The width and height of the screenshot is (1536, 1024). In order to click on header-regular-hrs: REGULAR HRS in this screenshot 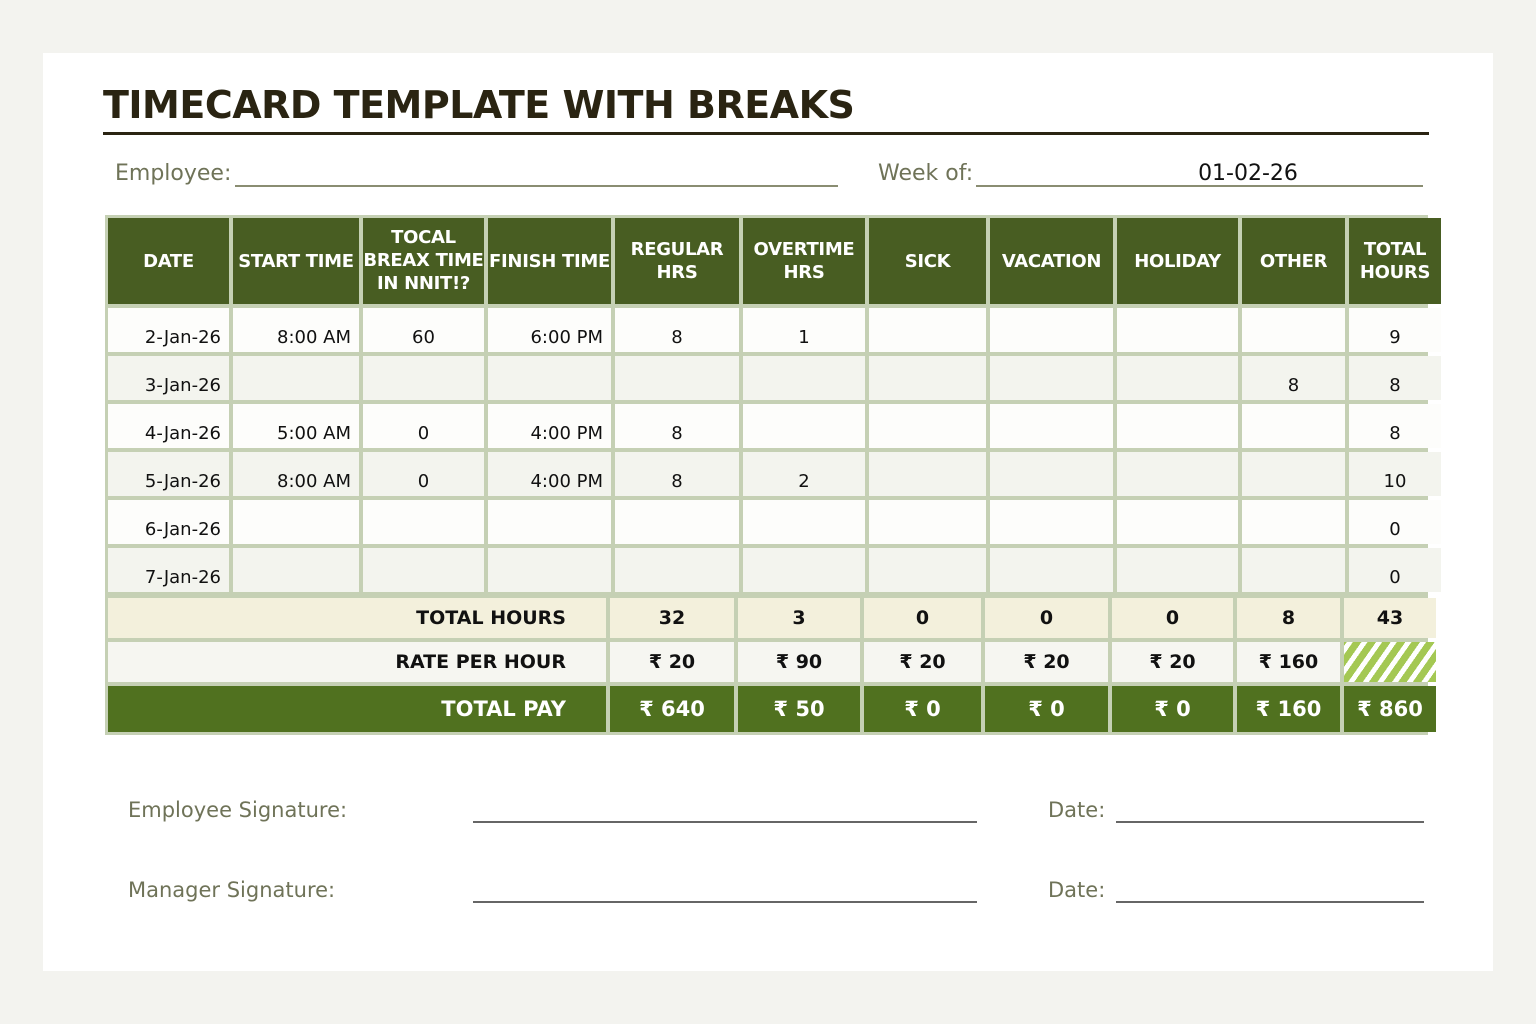, I will do `click(677, 261)`.